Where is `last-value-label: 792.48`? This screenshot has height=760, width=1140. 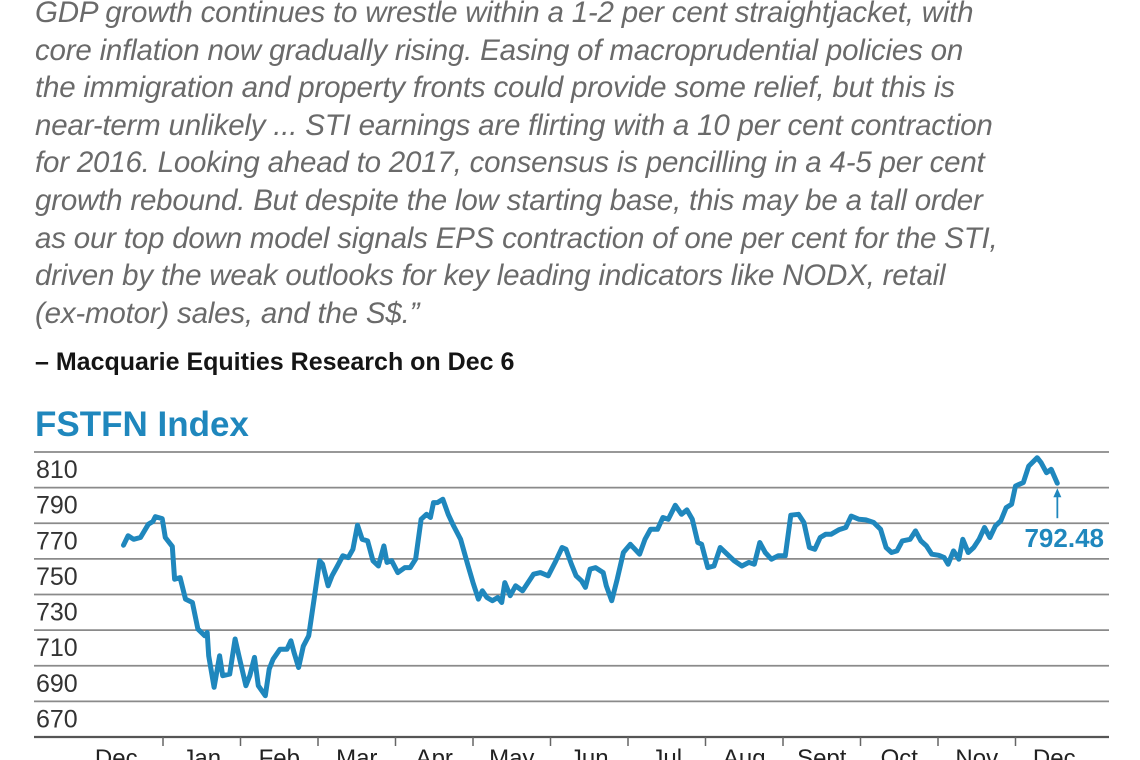 last-value-label: 792.48 is located at coordinates (1064, 538).